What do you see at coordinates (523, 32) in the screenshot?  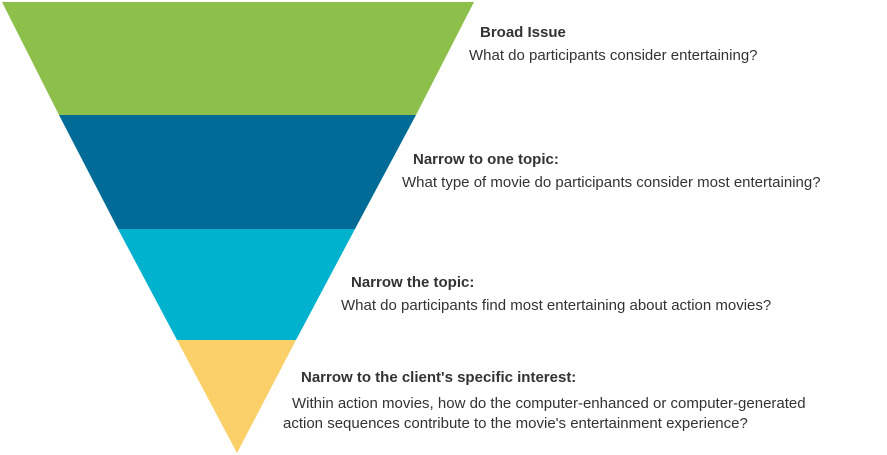 I see `stage-title: Broad Issue` at bounding box center [523, 32].